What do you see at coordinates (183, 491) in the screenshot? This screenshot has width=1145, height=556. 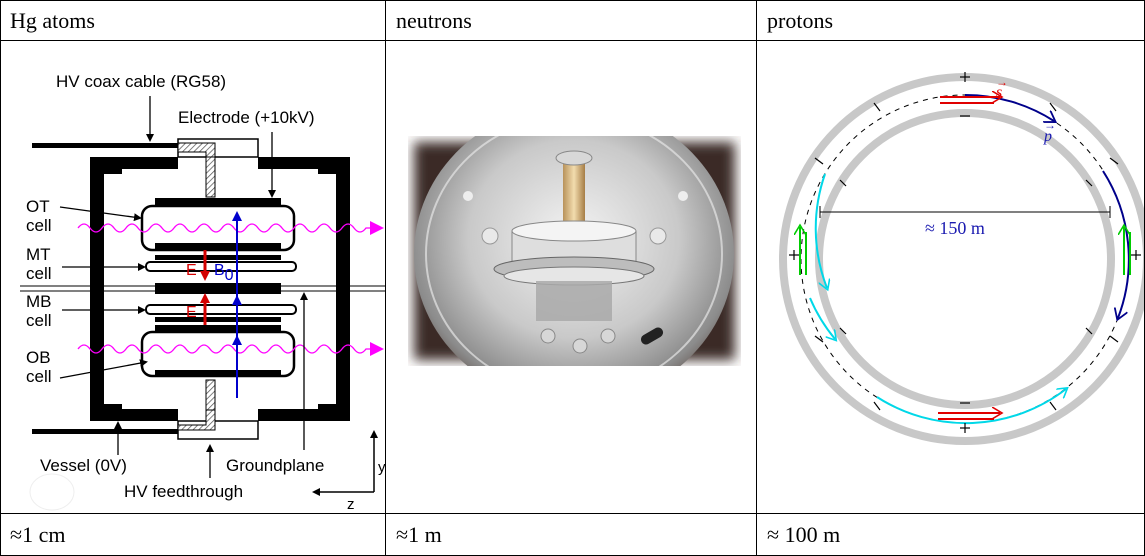 I see `label-feedthrough: HV feedthrough` at bounding box center [183, 491].